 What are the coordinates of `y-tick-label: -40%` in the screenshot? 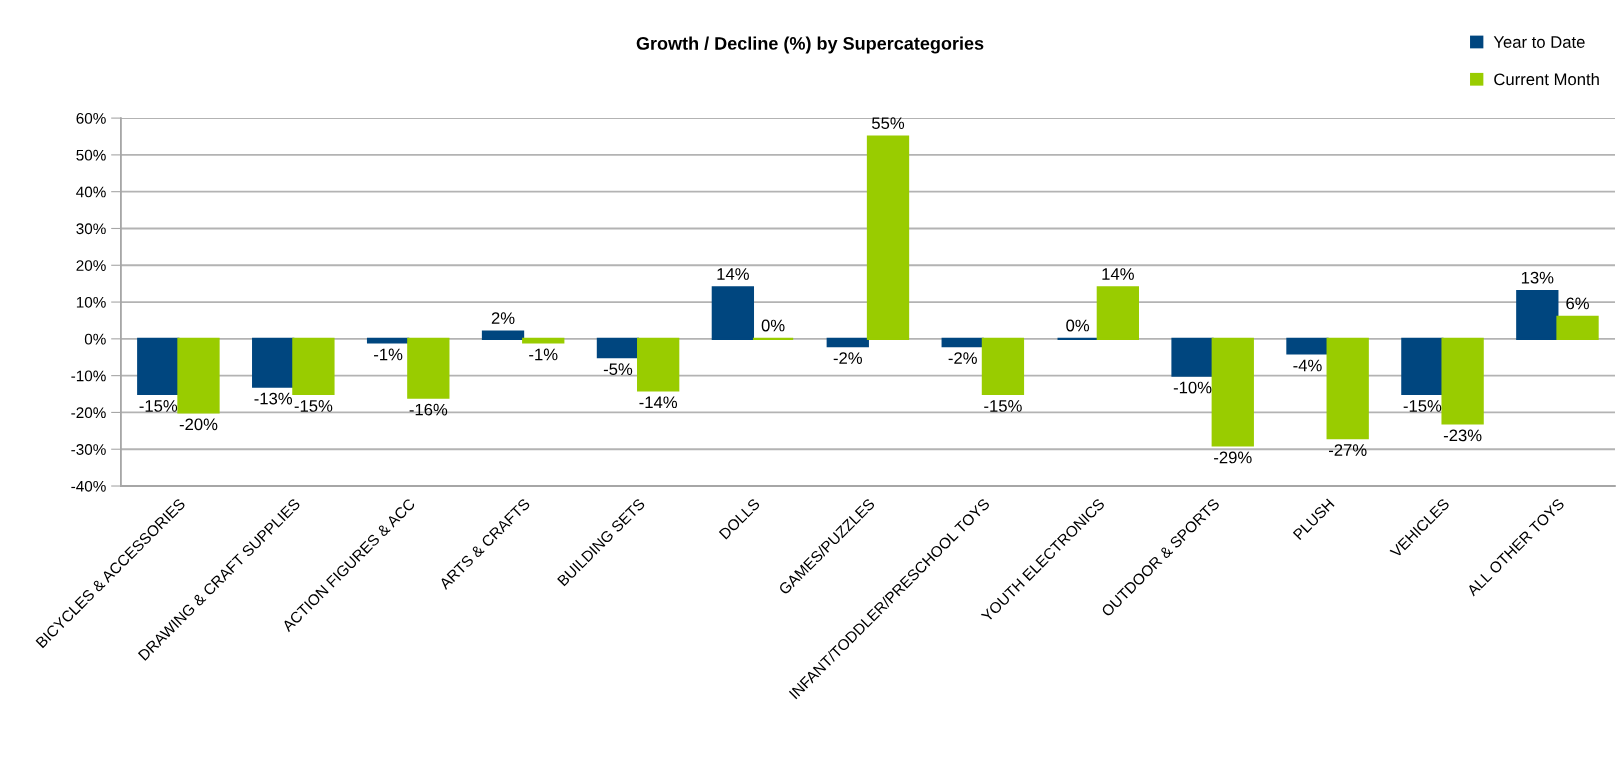 It's located at (88, 486).